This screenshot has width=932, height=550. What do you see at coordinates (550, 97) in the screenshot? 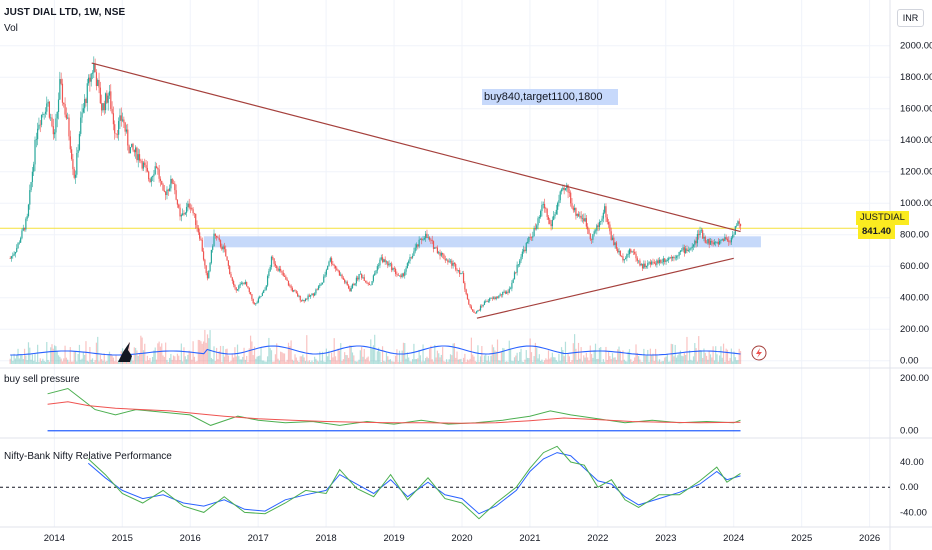
I see `annotation-note: buy840,target1100,1800` at bounding box center [550, 97].